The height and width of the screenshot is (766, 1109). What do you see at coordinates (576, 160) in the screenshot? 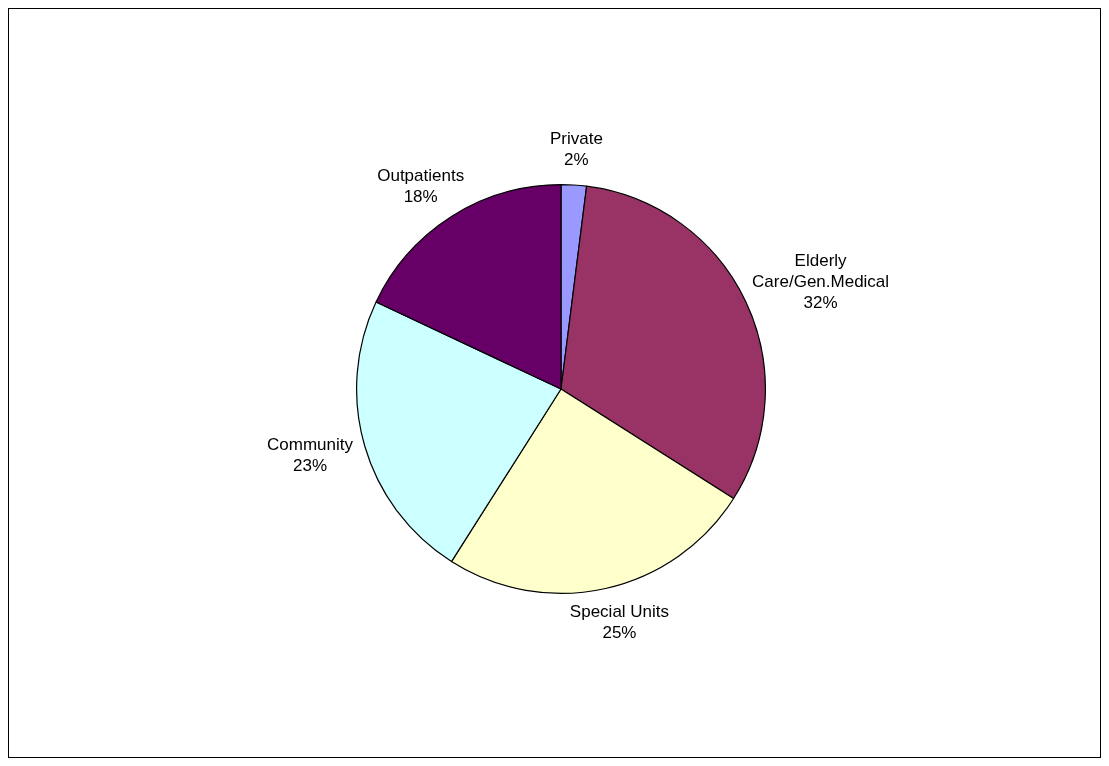
I see `data-label: 2%` at bounding box center [576, 160].